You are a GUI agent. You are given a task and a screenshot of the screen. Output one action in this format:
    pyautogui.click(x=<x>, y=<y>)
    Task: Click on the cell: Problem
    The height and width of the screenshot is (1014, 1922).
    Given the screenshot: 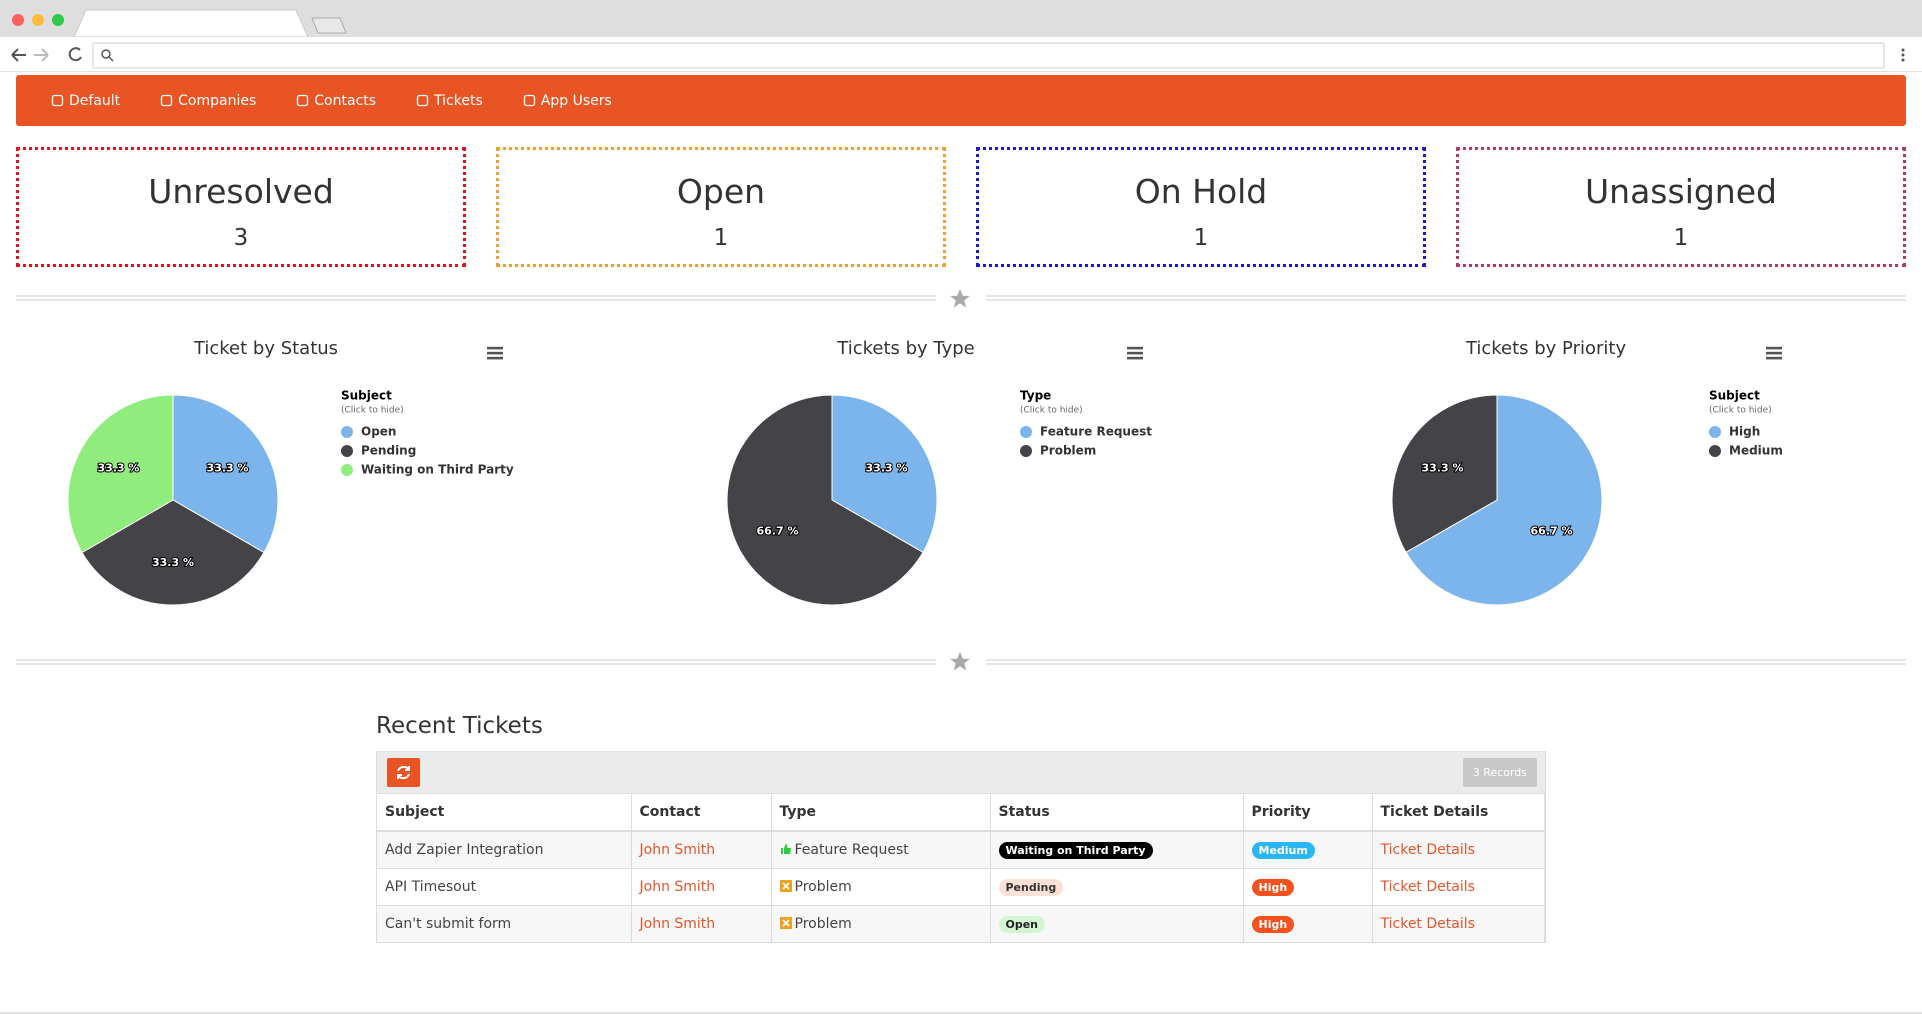 What is the action you would take?
    pyautogui.click(x=881, y=887)
    